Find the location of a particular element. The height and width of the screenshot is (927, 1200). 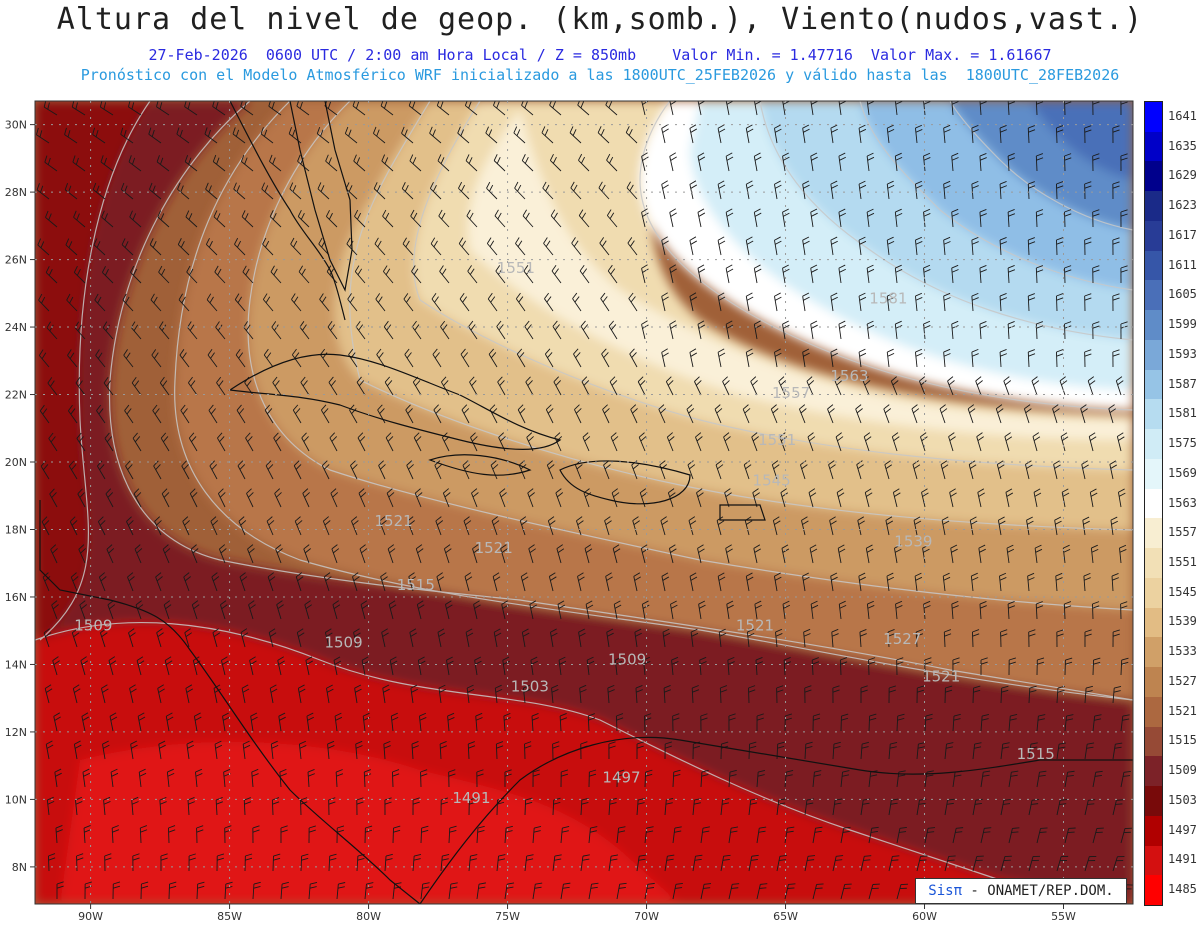

colorbar-label: 1515 is located at coordinates (1182, 740).